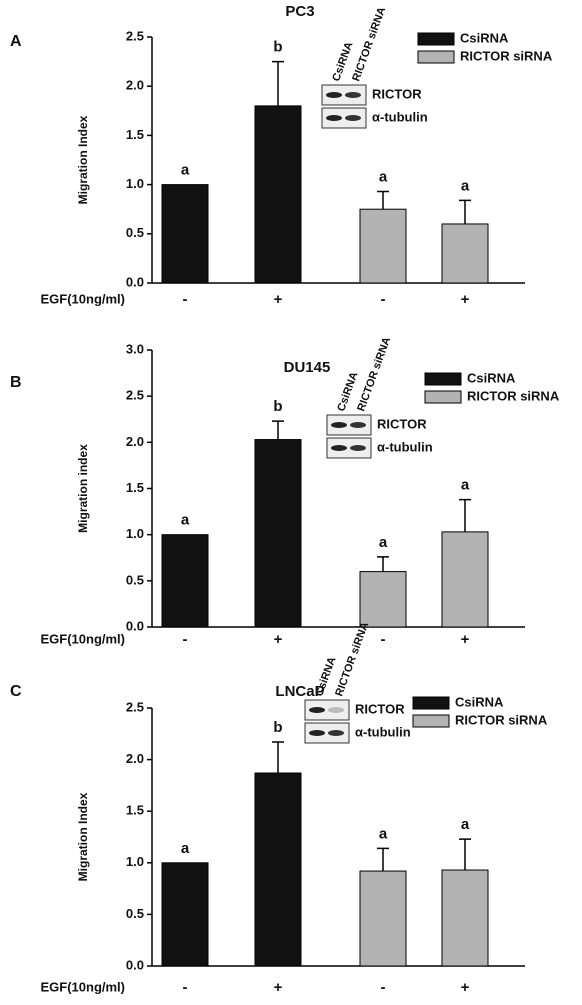 Image resolution: width=582 pixels, height=1005 pixels. Describe the element at coordinates (299, 11) in the screenshot. I see `chart-title: PC3` at that location.